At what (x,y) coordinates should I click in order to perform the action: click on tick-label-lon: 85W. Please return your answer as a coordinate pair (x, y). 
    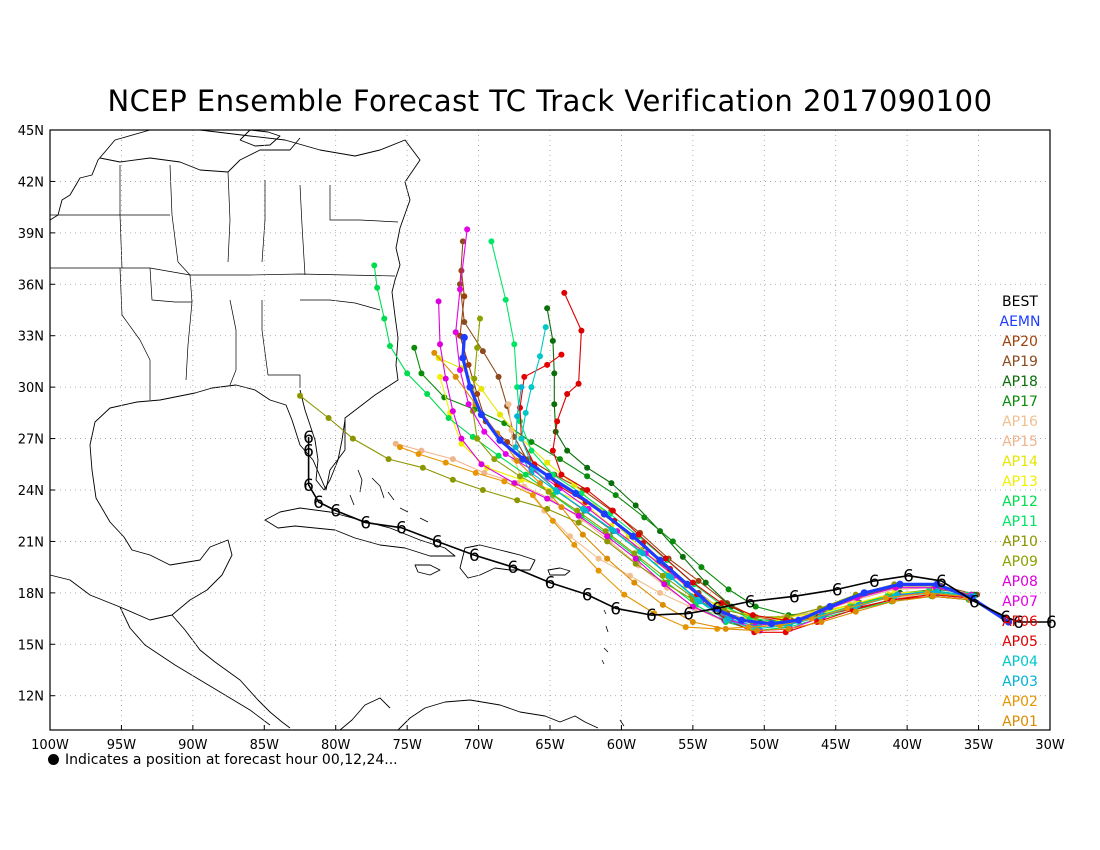
    Looking at the image, I should click on (265, 745).